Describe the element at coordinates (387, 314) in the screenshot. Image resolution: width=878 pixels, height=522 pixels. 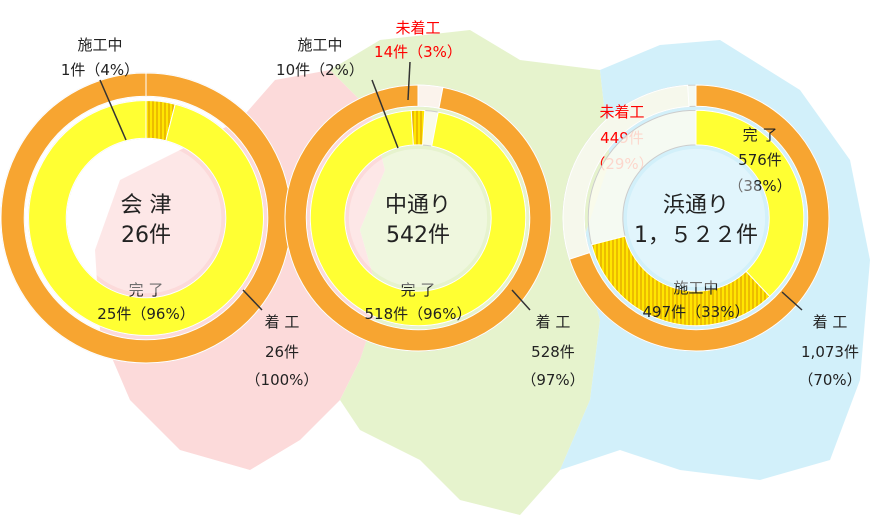
I see `label-count-label: 518件` at that location.